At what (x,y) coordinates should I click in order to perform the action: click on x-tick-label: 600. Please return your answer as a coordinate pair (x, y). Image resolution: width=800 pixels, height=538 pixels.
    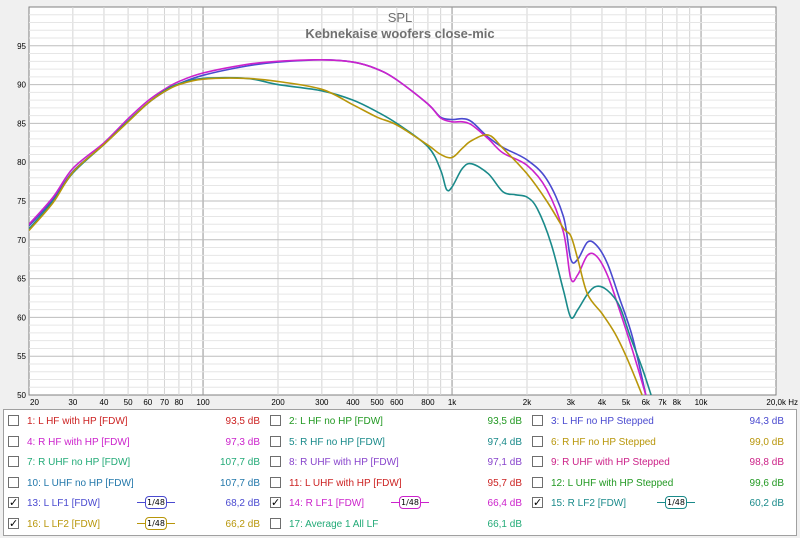
    Looking at the image, I should click on (397, 402).